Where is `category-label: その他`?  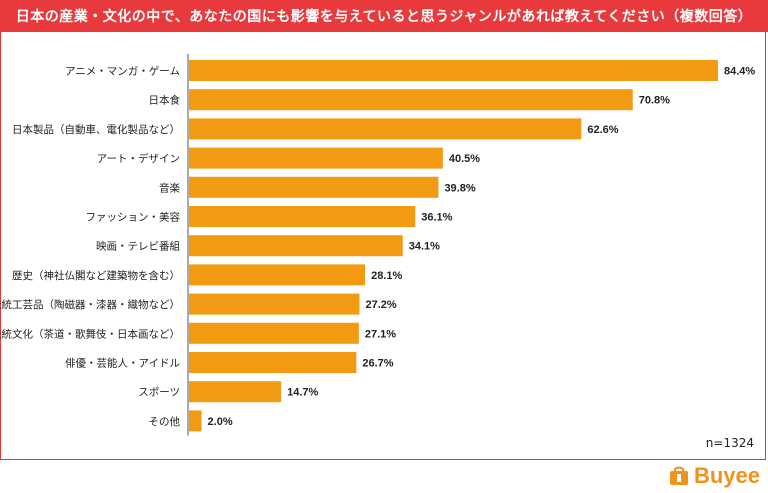 category-label: その他 is located at coordinates (165, 421).